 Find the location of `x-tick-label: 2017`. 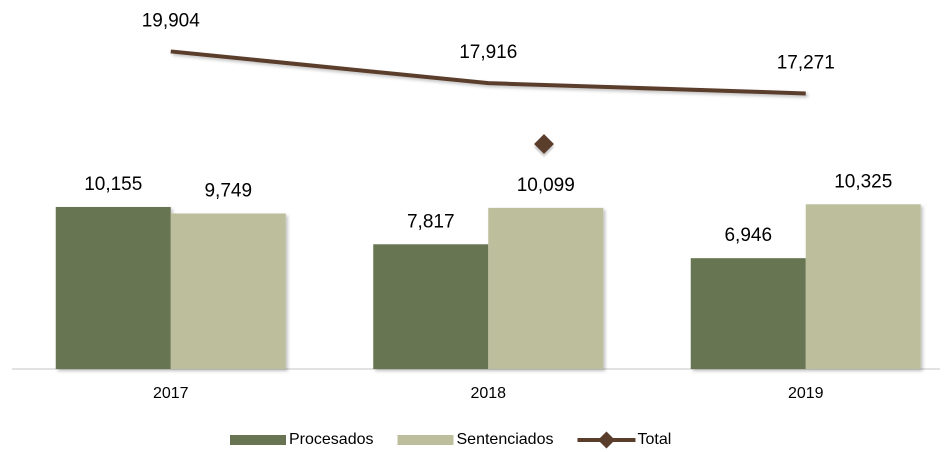

x-tick-label: 2017 is located at coordinates (171, 393).